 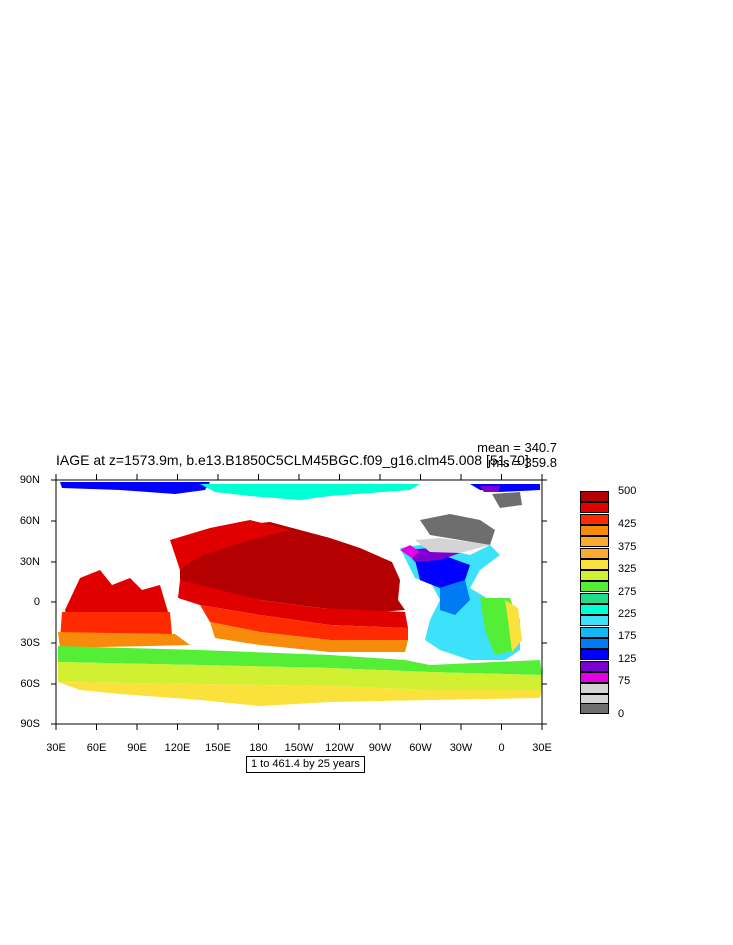 I want to click on pacific-south-subtrop, so click(x=304, y=622).